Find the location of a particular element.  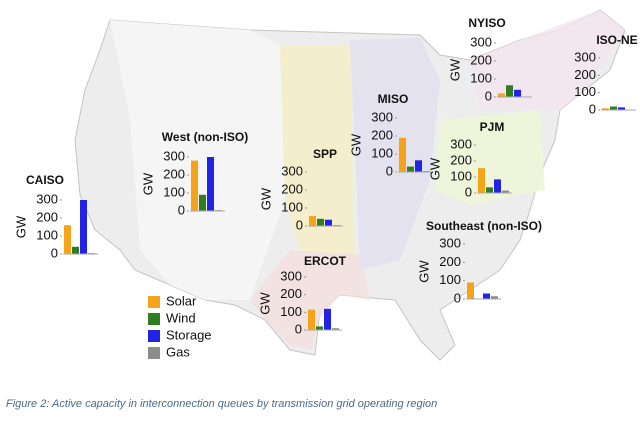

chart-title: Southeast (non-ISO) is located at coordinates (484, 226).